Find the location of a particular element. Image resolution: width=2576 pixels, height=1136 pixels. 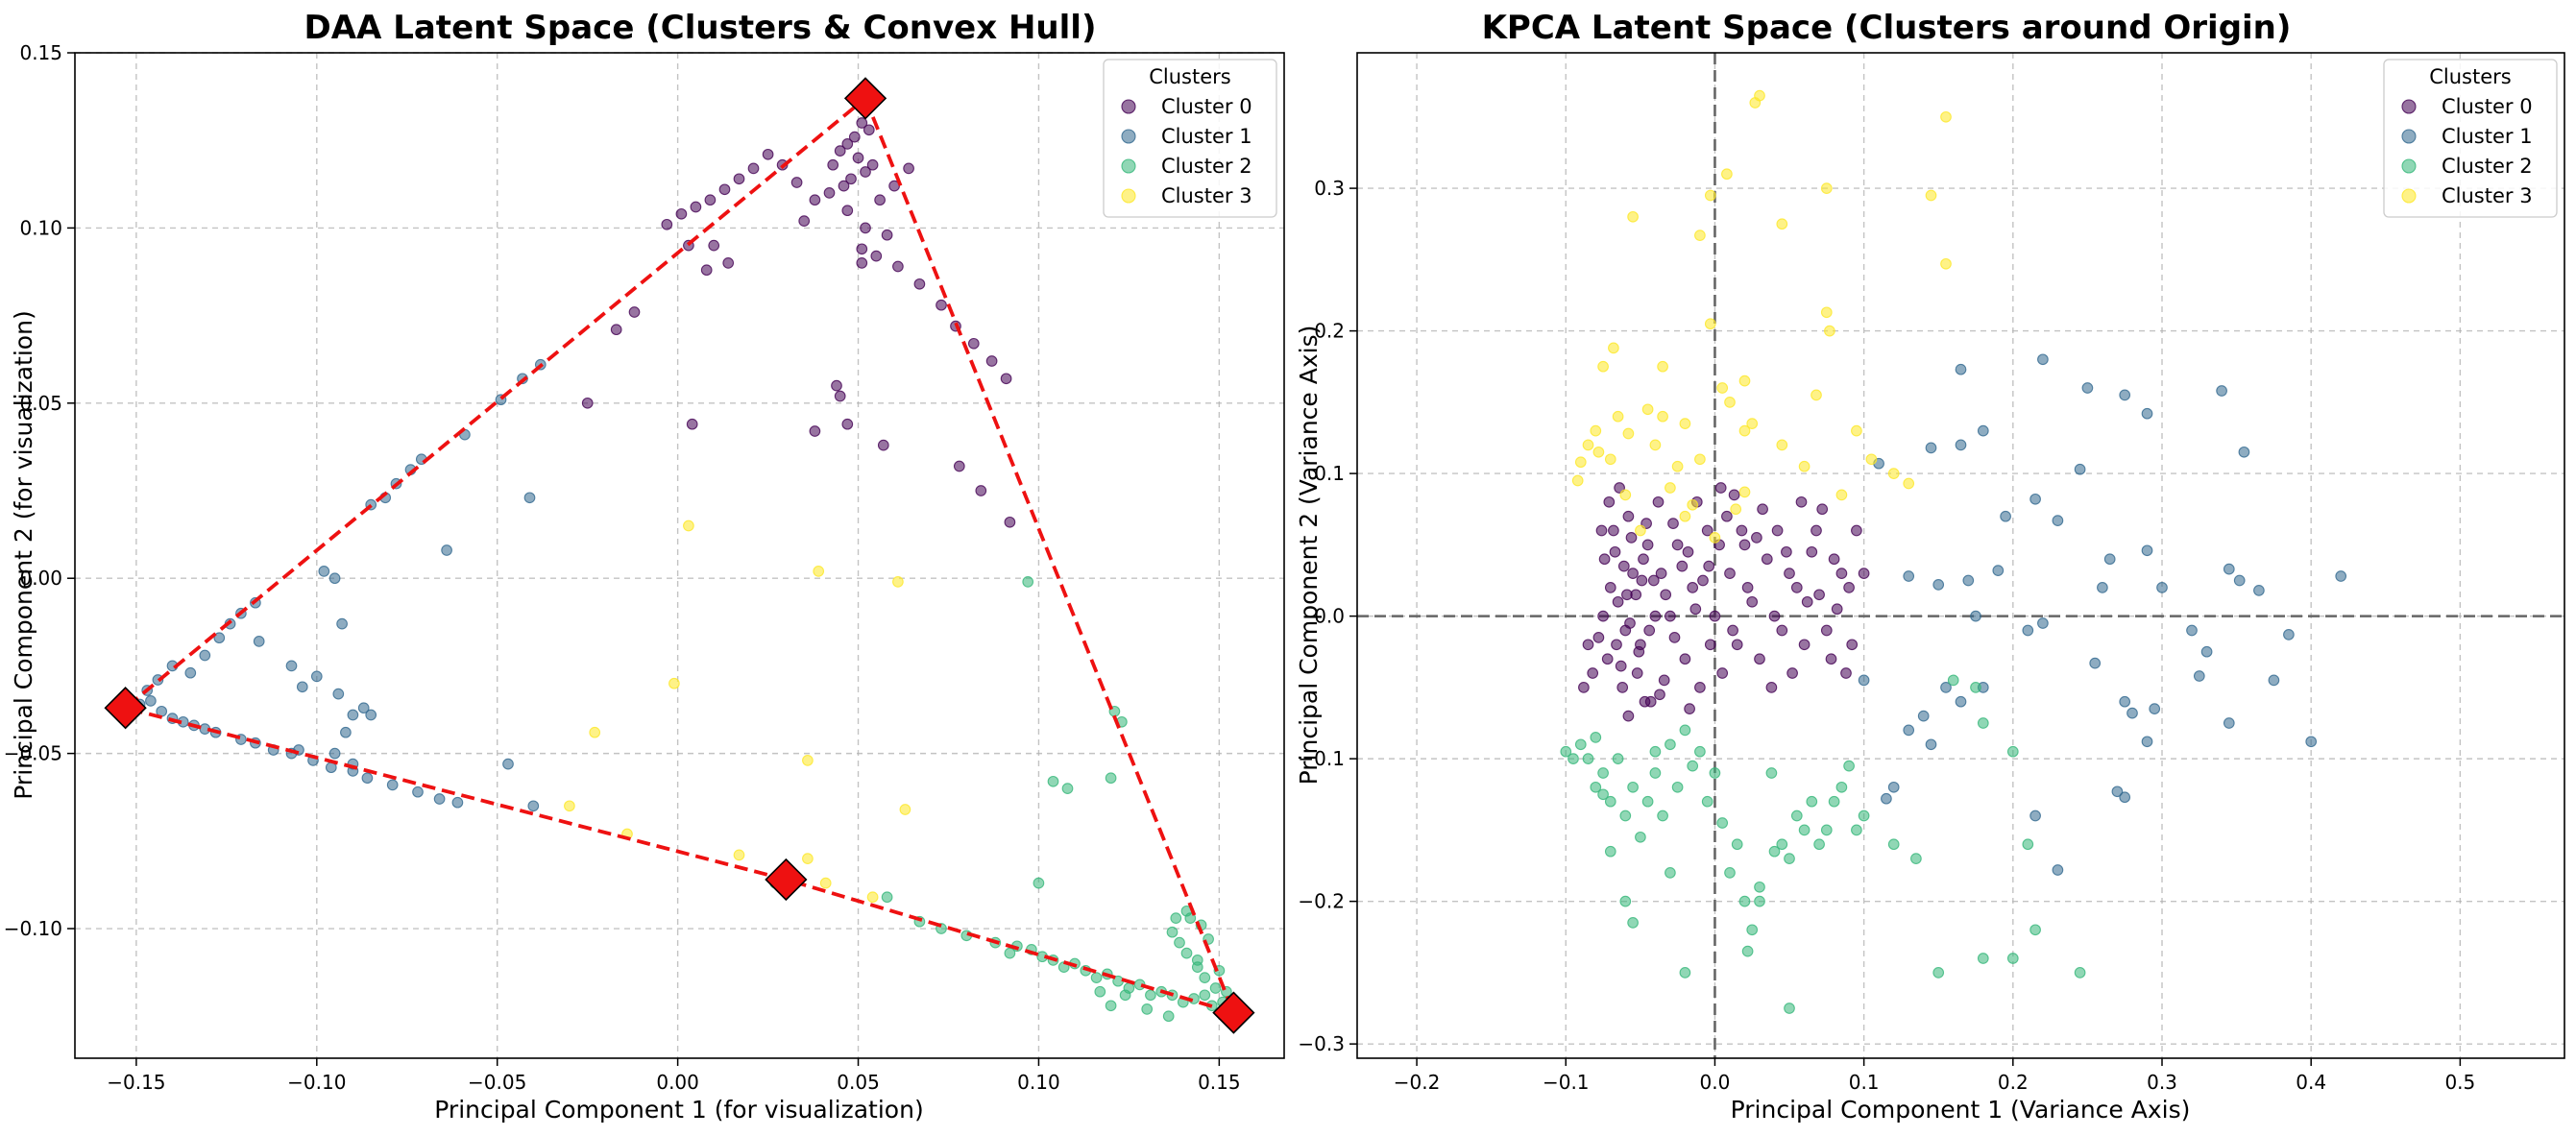

kpca-y-tick-label: −0.3 is located at coordinates (1321, 1043).